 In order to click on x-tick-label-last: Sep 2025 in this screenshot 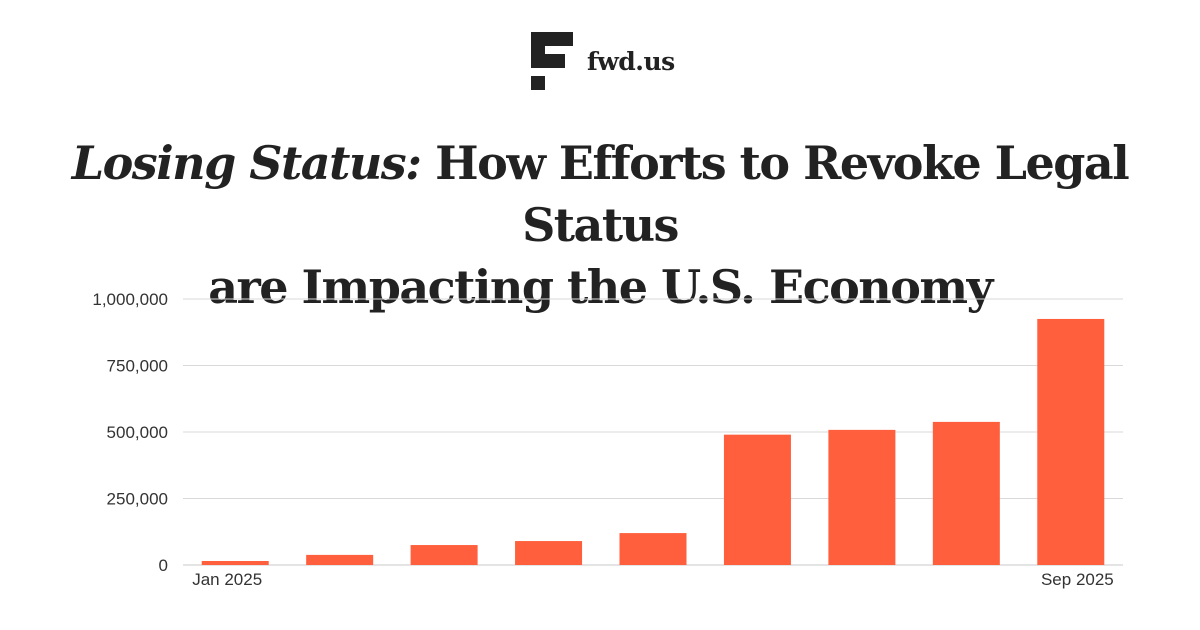, I will do `click(1077, 579)`.